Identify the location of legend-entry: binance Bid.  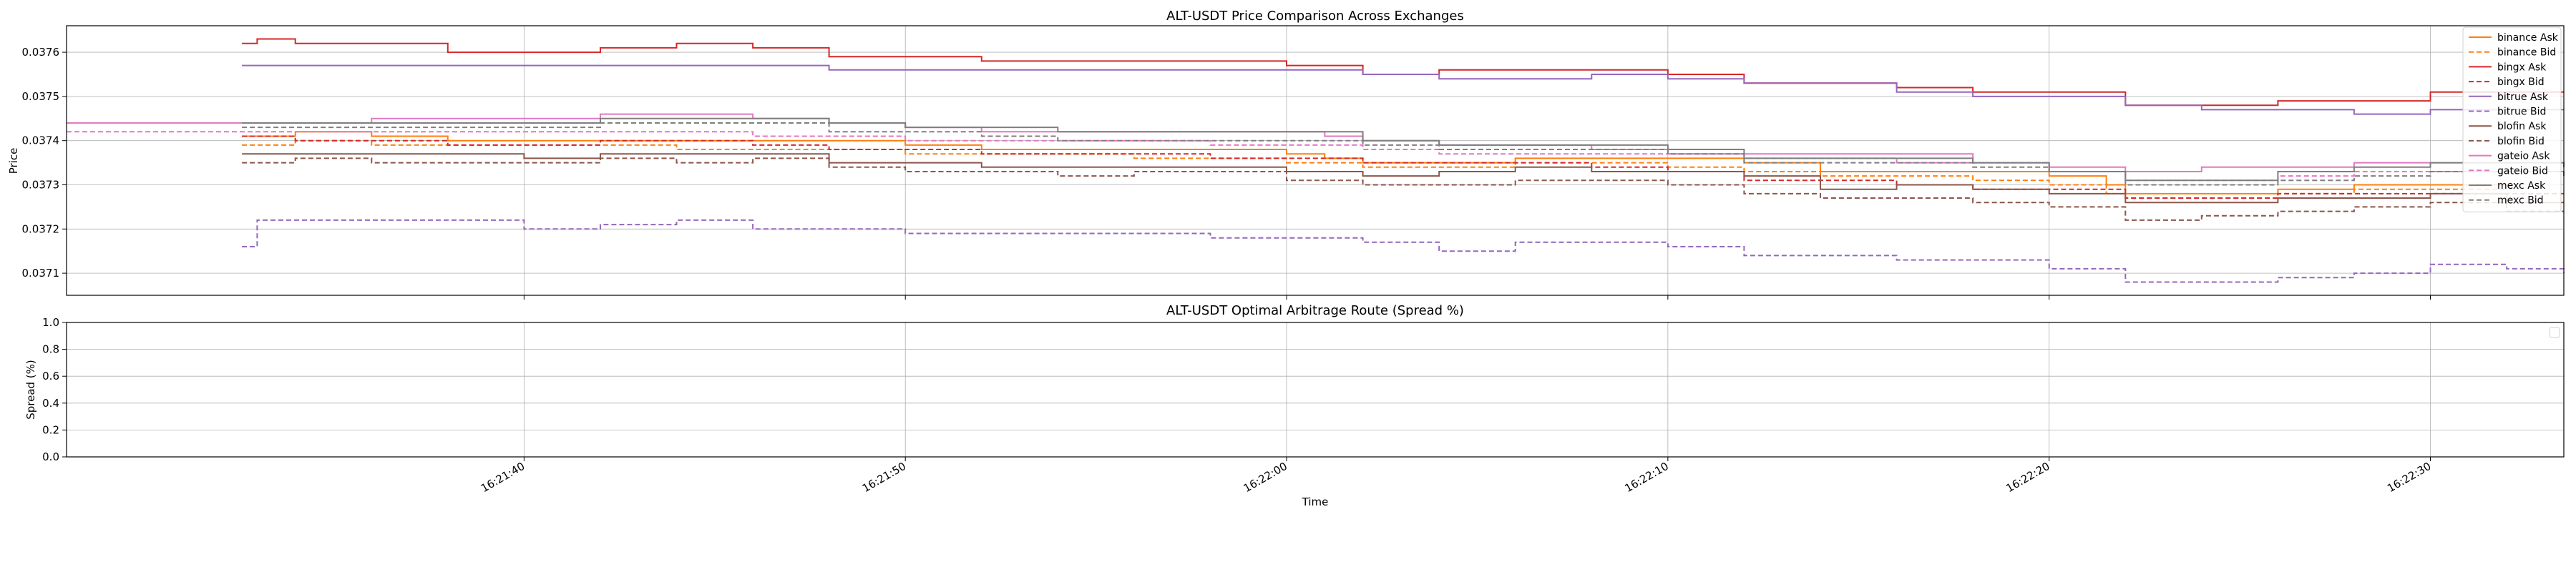
(2526, 53).